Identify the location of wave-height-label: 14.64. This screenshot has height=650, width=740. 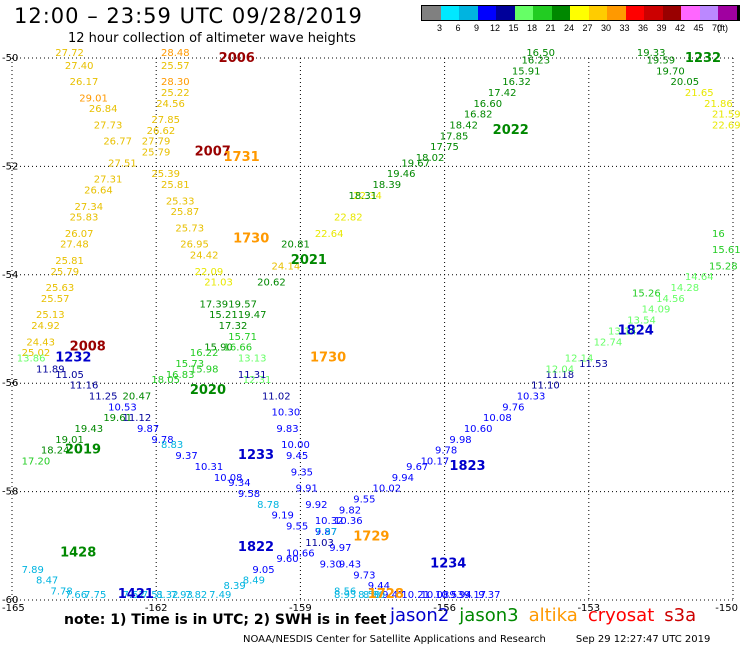
(699, 277).